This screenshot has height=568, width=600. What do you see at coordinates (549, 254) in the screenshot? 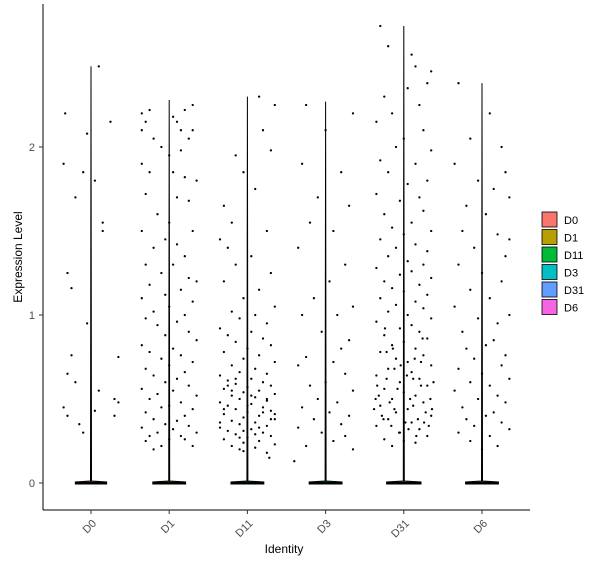
I see `legend-key-d11` at bounding box center [549, 254].